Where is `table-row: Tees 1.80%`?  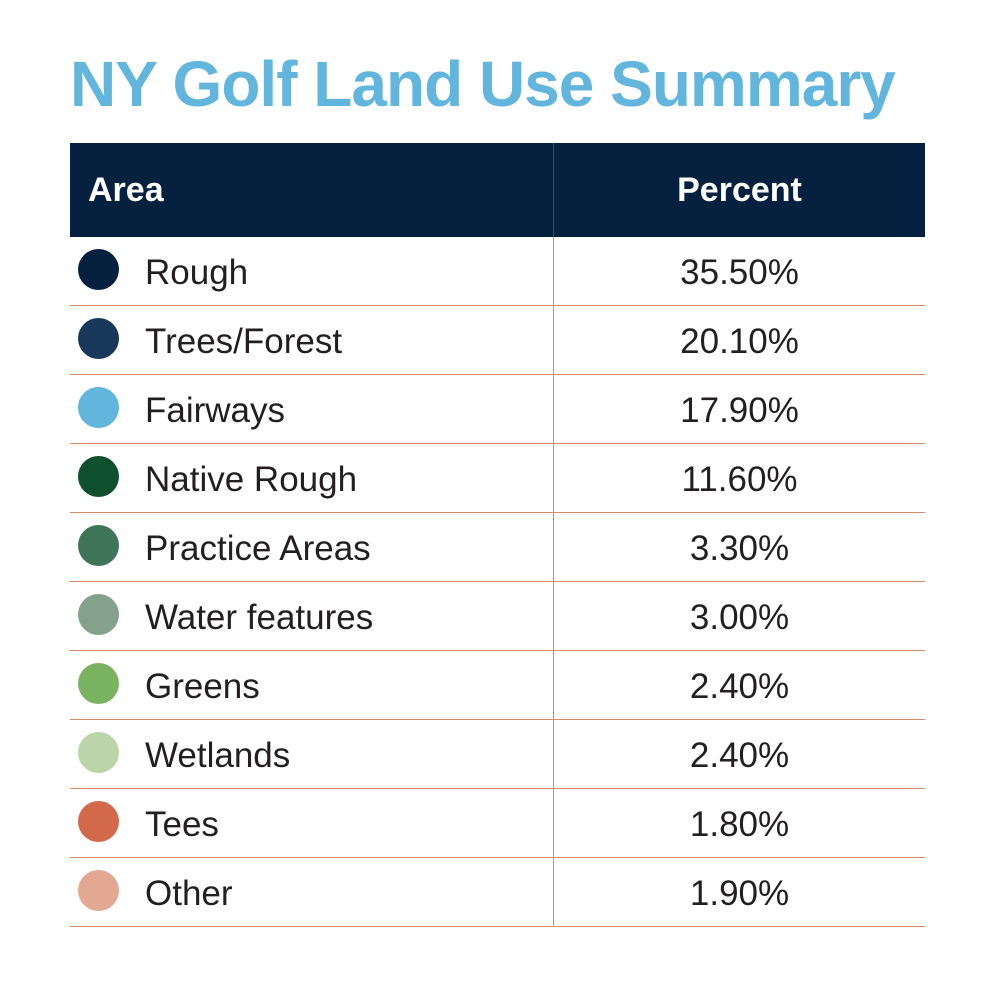
table-row: Tees 1.80% is located at coordinates (497, 823).